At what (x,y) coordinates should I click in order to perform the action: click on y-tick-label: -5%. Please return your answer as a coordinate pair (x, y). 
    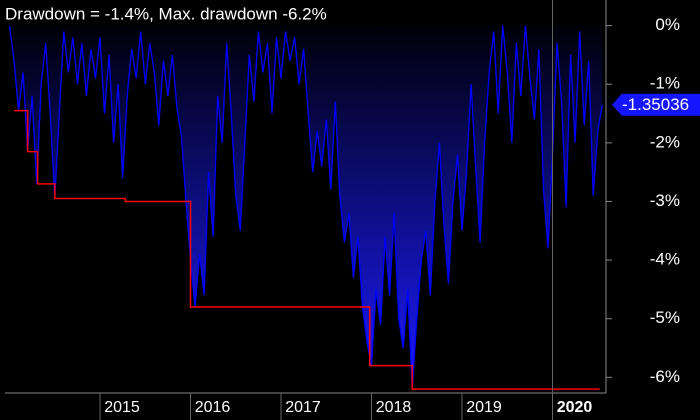
    Looking at the image, I should click on (665, 317).